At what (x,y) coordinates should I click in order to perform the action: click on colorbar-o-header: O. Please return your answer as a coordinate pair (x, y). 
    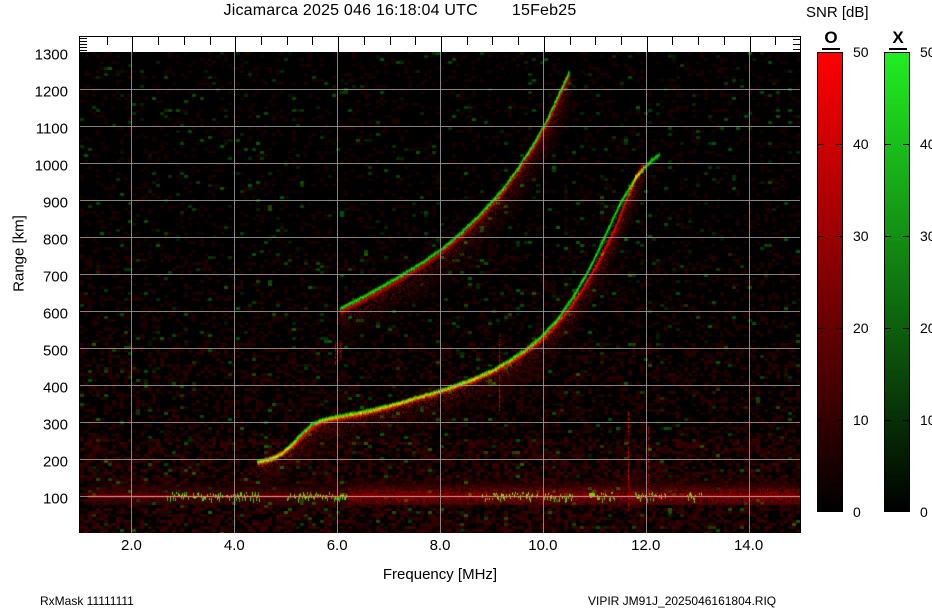
    Looking at the image, I should click on (831, 39).